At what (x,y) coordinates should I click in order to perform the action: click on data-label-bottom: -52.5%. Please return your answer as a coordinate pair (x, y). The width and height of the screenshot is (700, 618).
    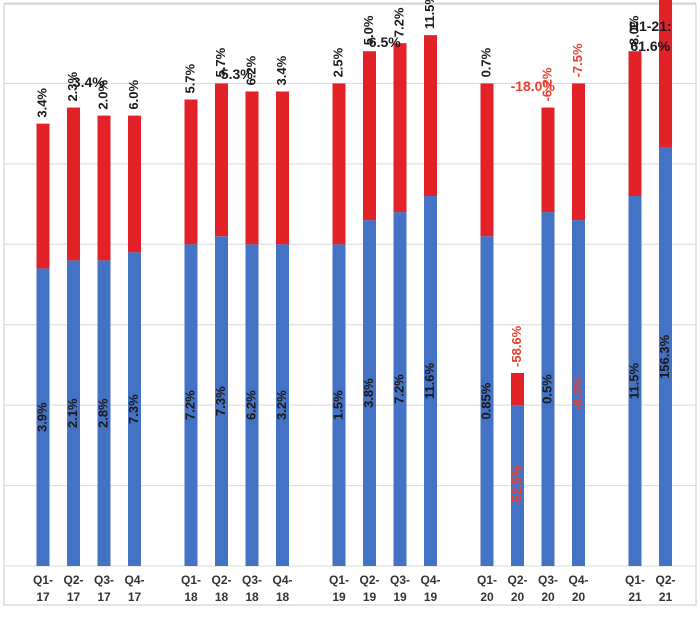
    Looking at the image, I should click on (516, 486).